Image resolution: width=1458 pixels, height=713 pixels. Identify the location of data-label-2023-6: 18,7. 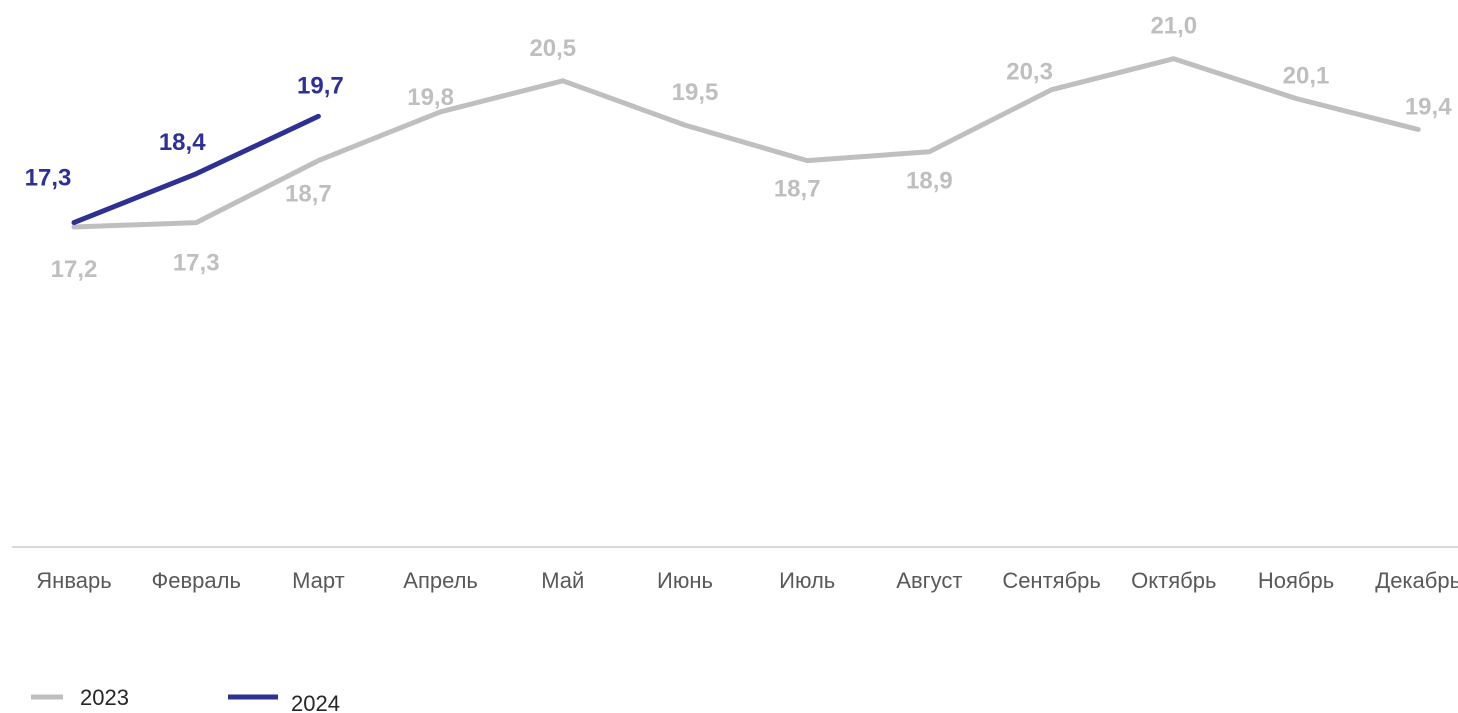
(797, 189).